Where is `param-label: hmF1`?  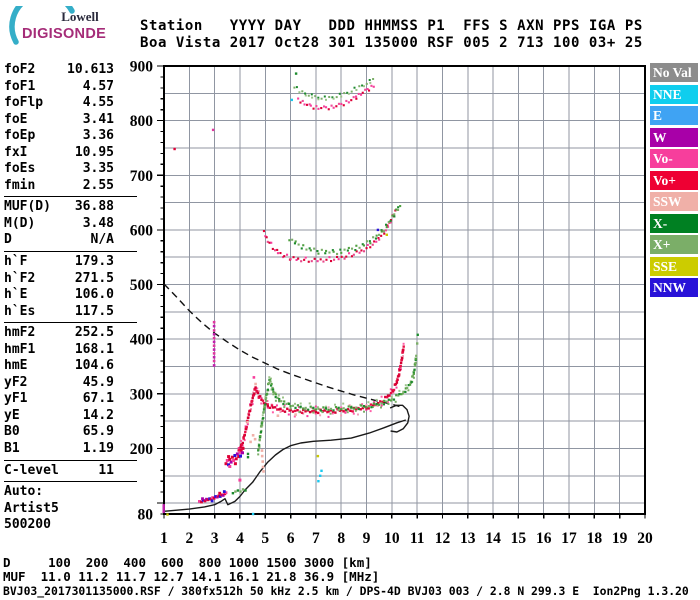 param-label: hmF1 is located at coordinates (20, 349).